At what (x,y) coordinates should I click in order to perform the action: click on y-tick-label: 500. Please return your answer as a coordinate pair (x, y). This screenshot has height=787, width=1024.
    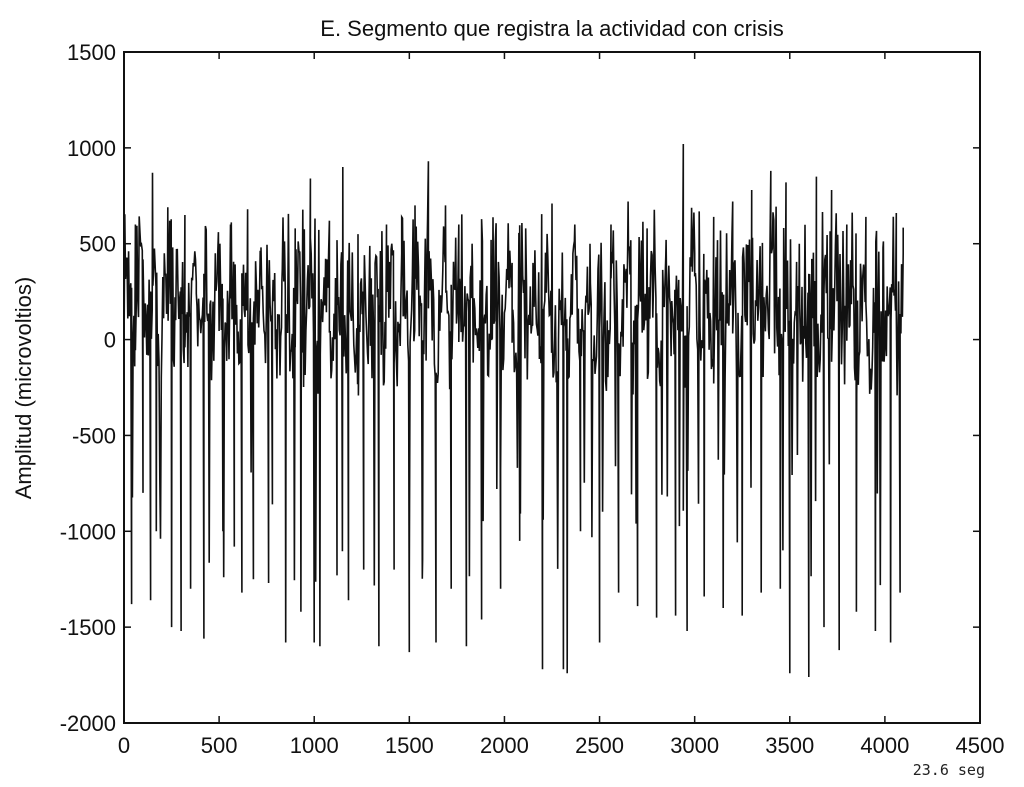
    Looking at the image, I should click on (97, 244).